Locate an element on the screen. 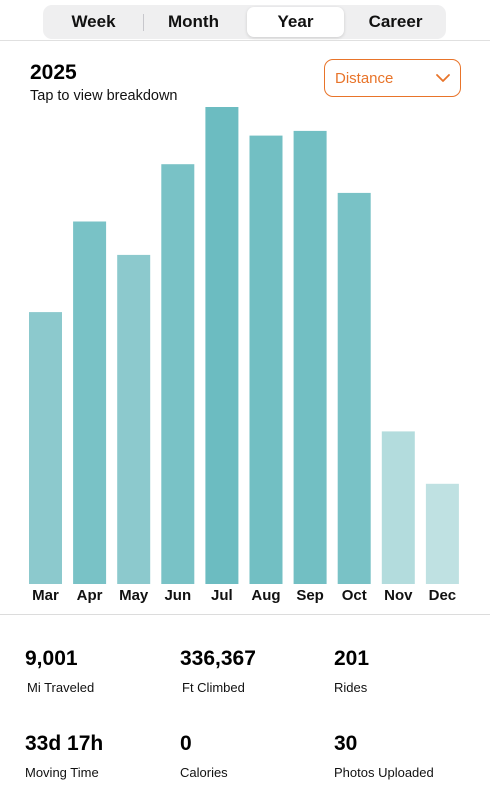 This screenshot has height=800, width=490. stat-distance-value: 9,001 is located at coordinates (51, 658).